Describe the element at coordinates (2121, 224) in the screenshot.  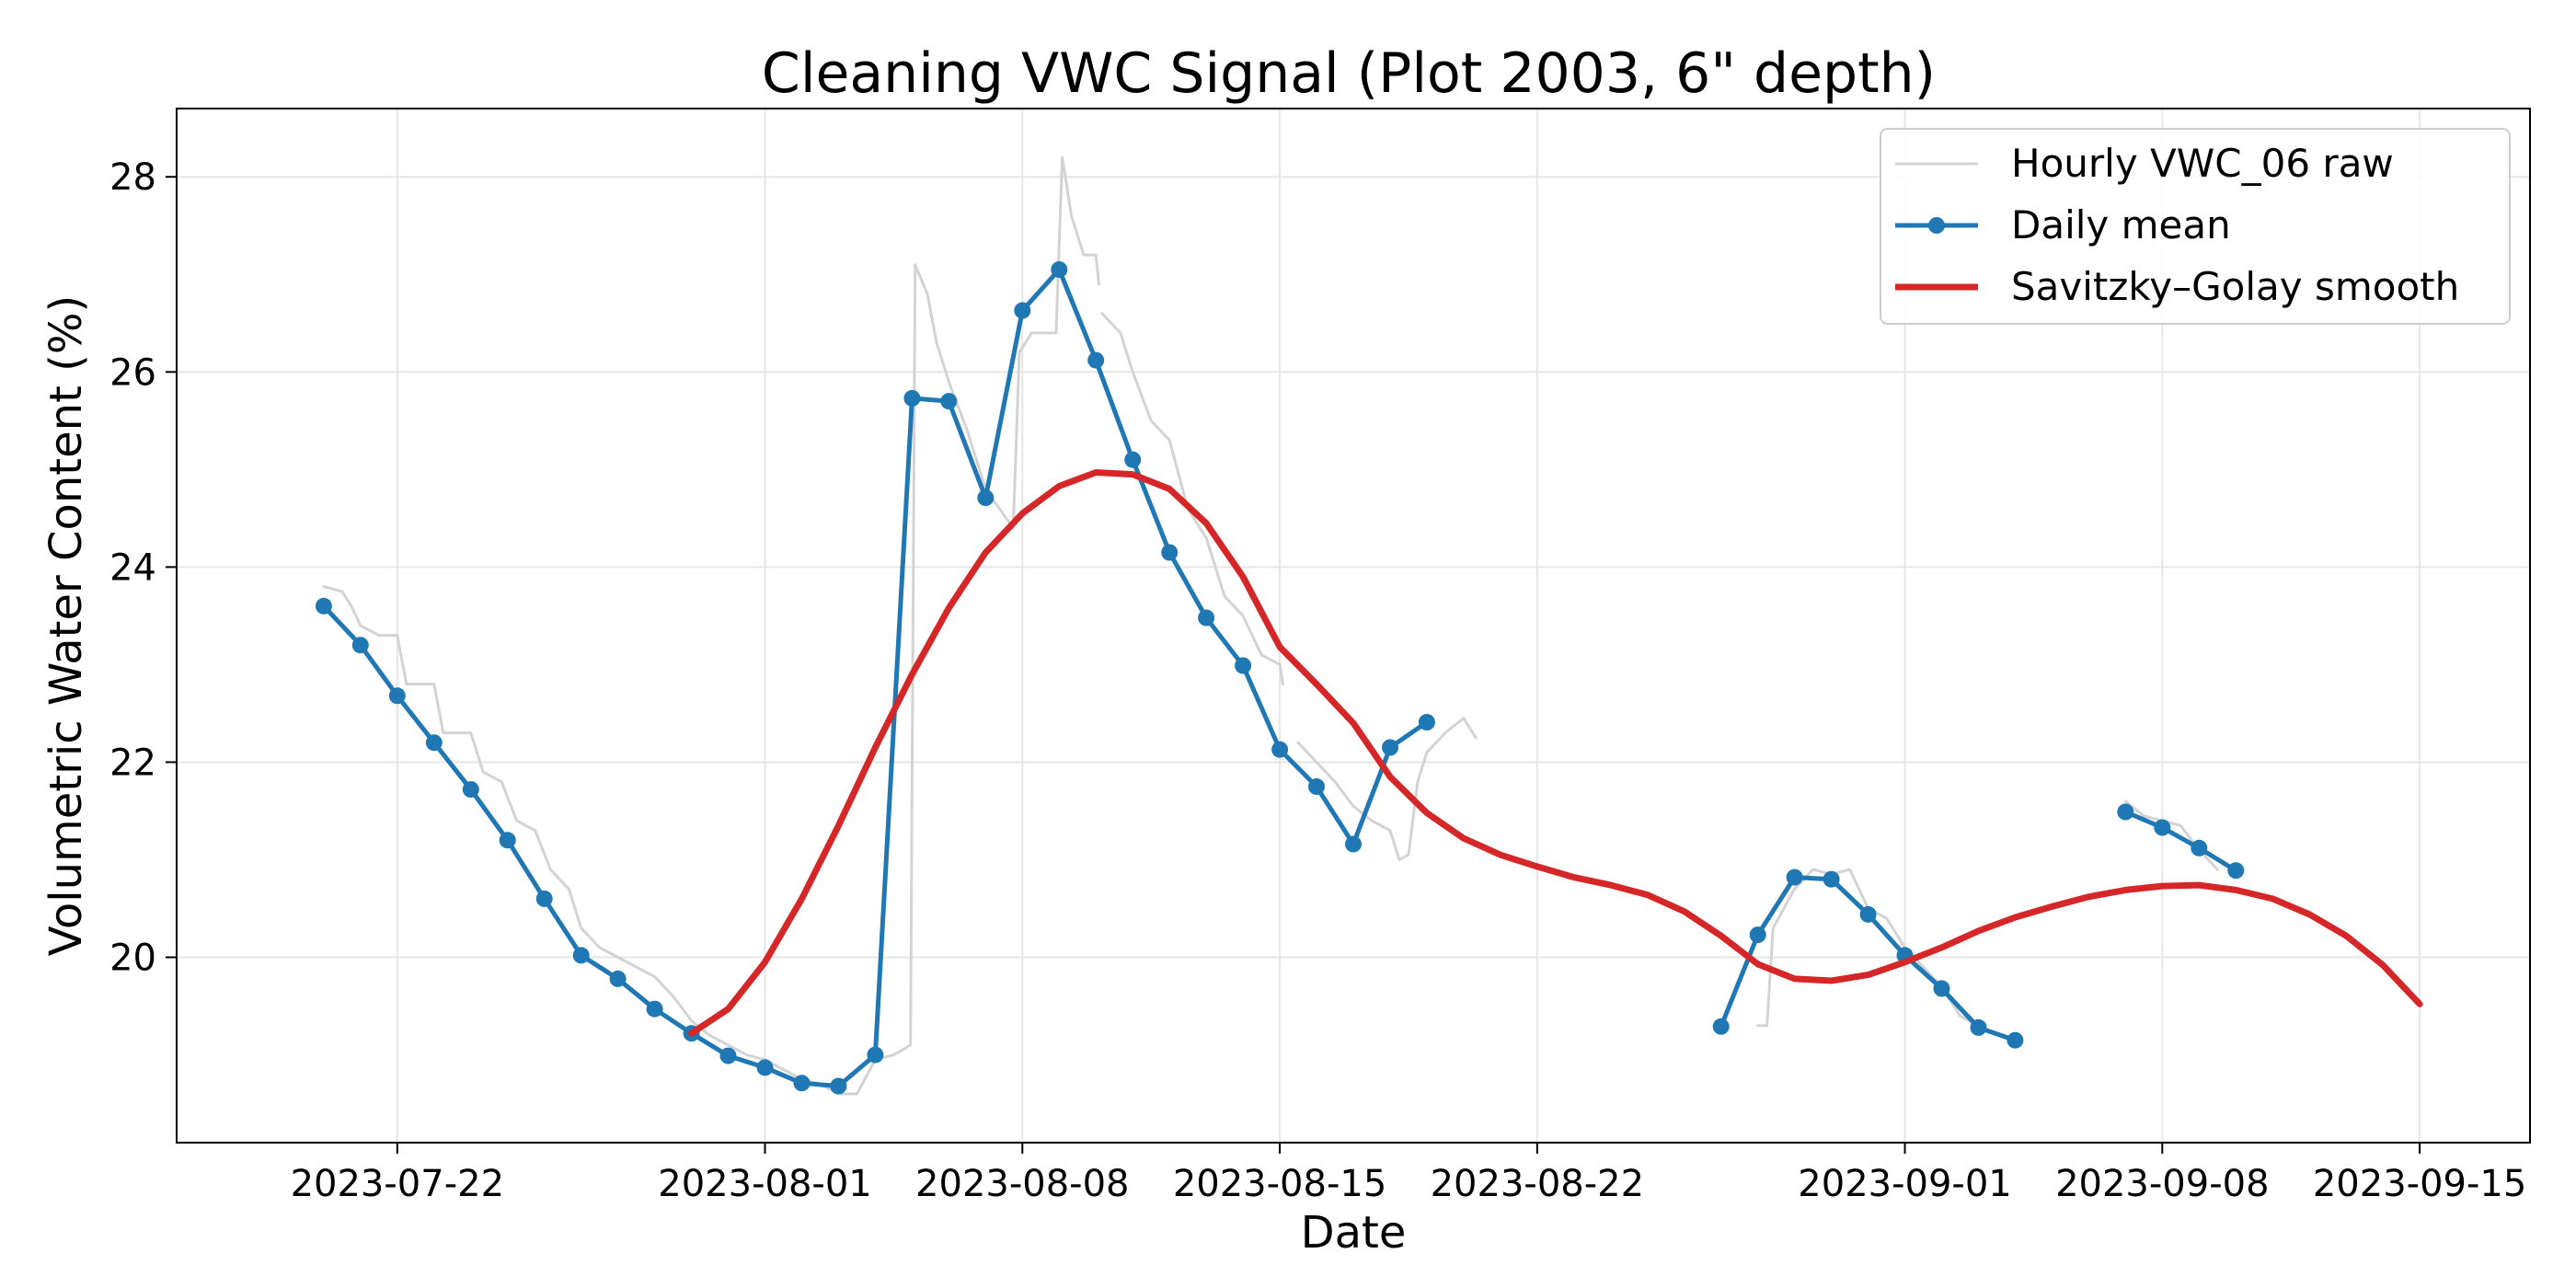
I see `legend-label-daily: Daily mean` at that location.